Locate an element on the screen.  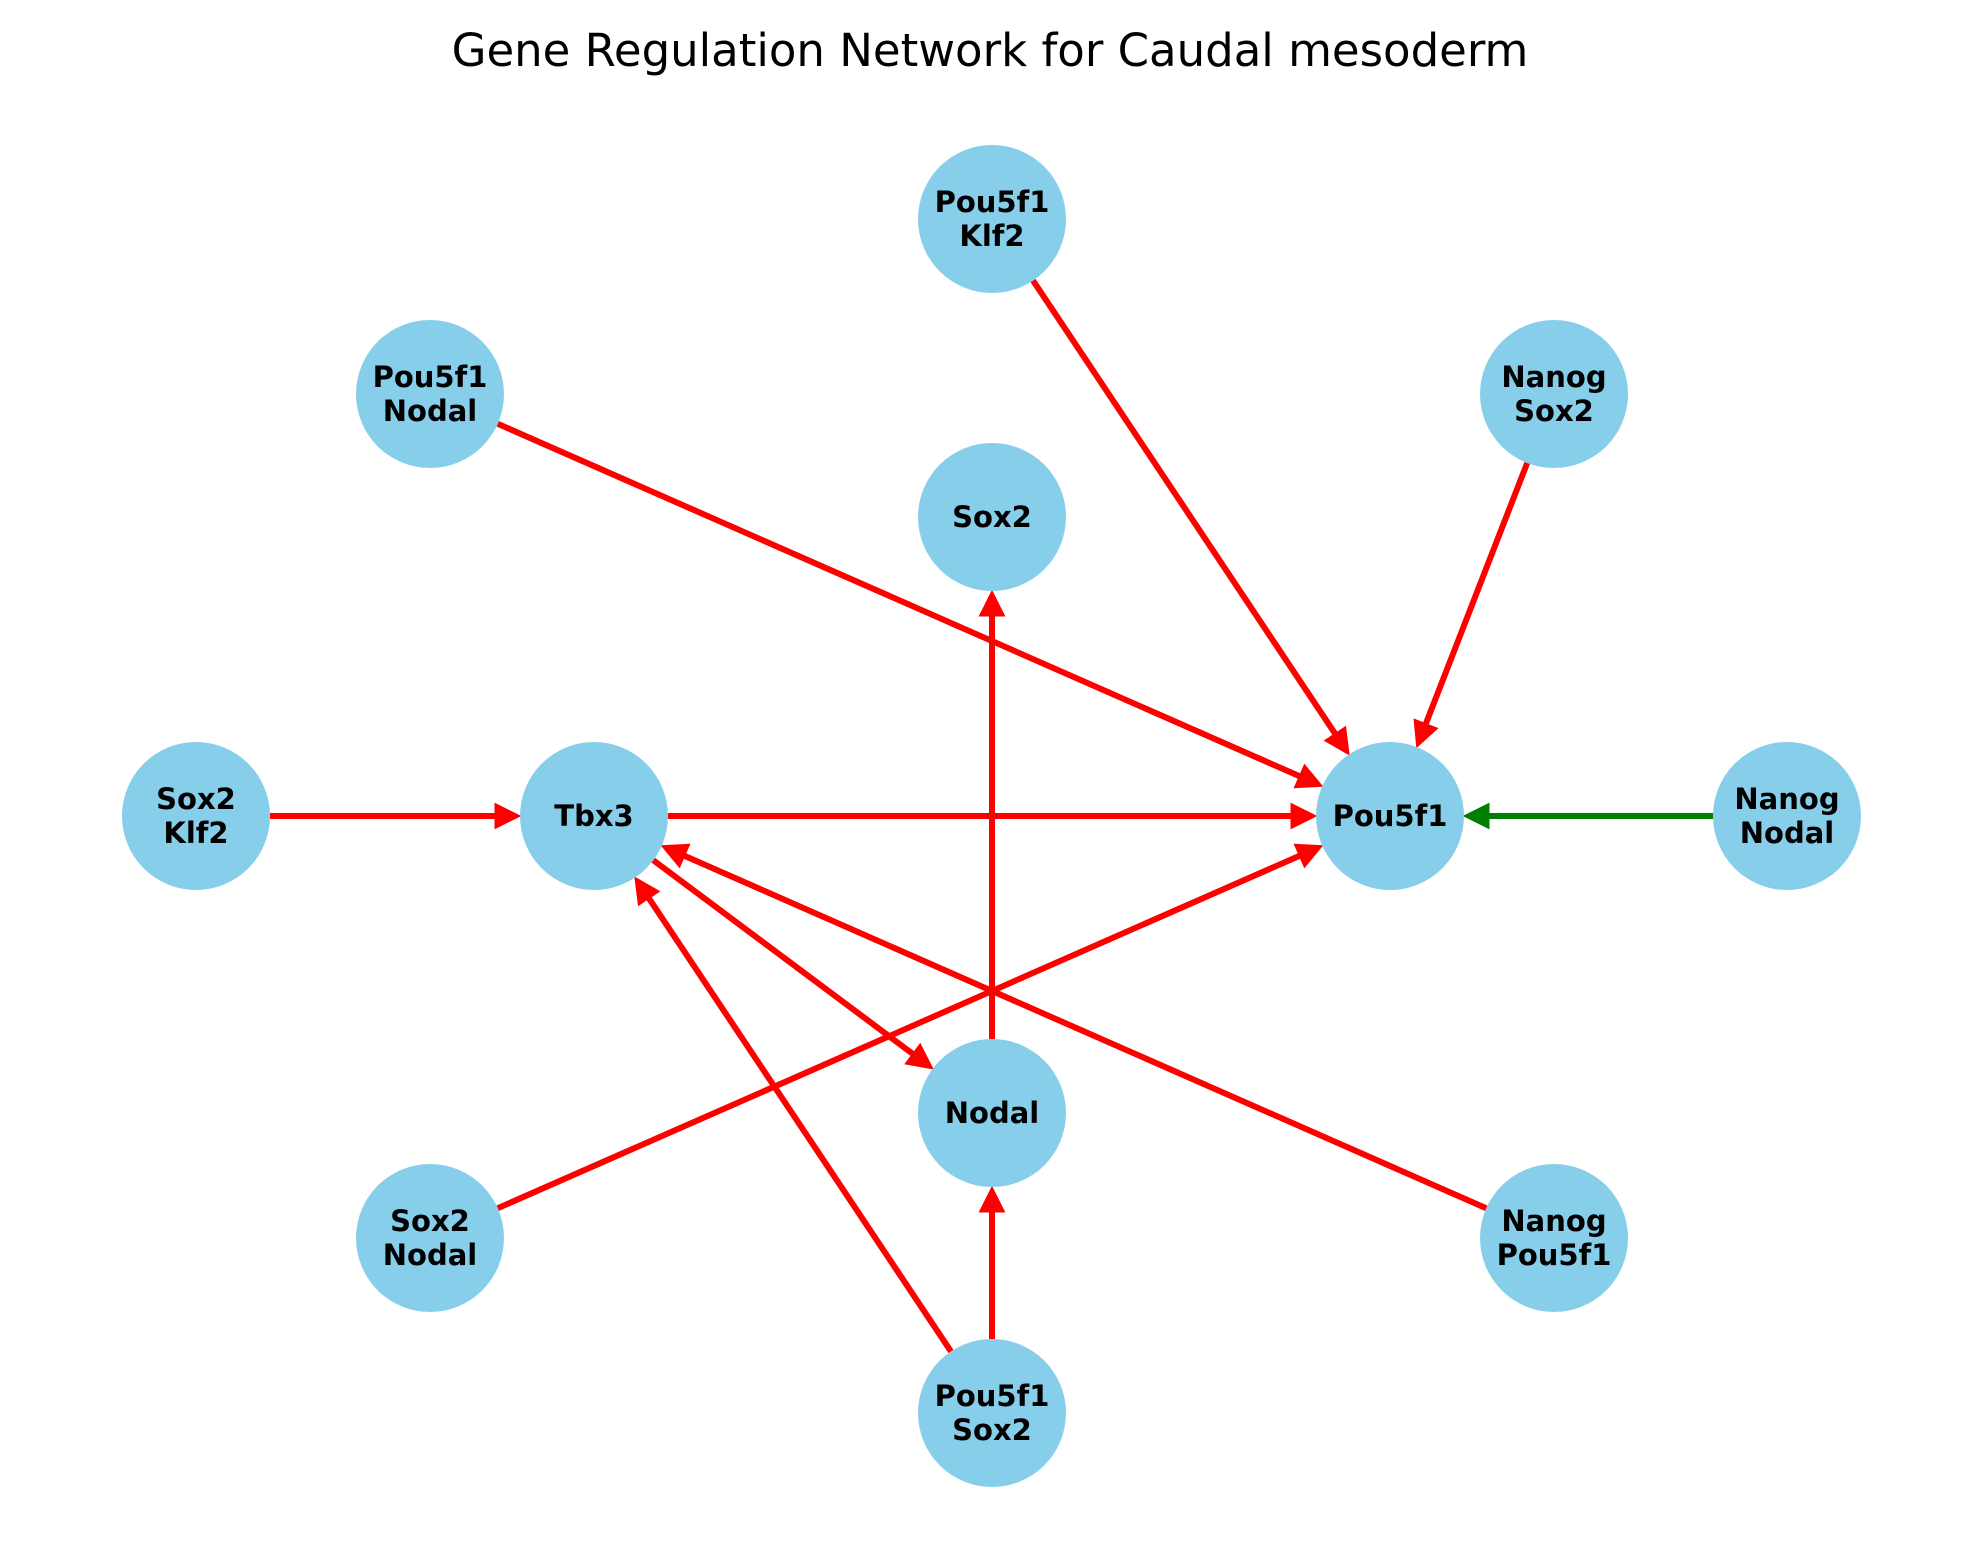
edge-nodal-to-sox2 is located at coordinates (992, 814).